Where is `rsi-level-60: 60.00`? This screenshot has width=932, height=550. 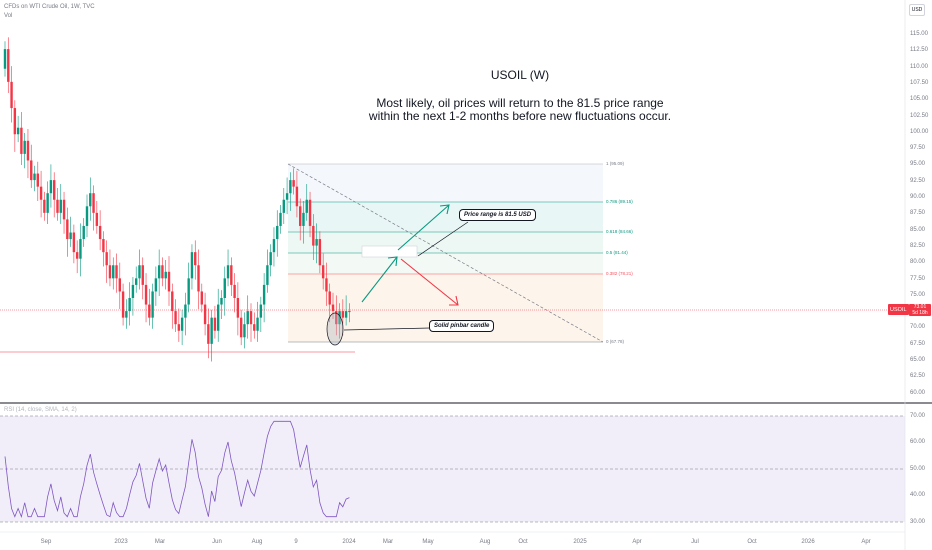 rsi-level-60: 60.00 is located at coordinates (918, 442).